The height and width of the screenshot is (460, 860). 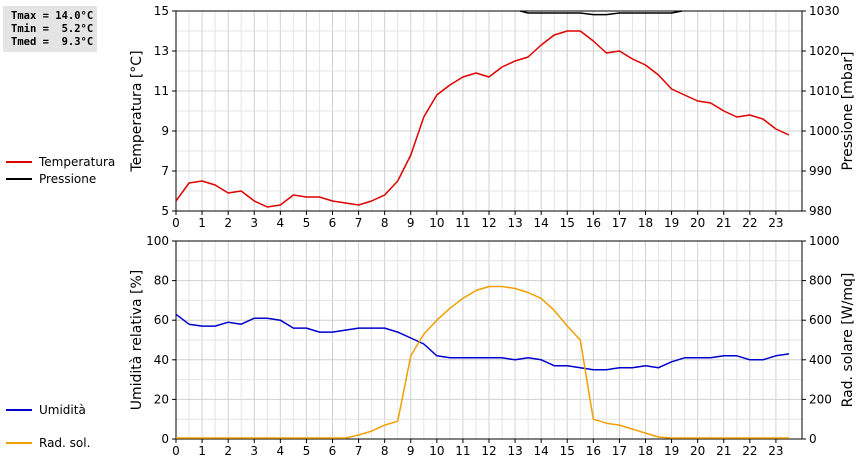 I want to click on legend-temperatura: Temperatura, so click(x=66, y=162).